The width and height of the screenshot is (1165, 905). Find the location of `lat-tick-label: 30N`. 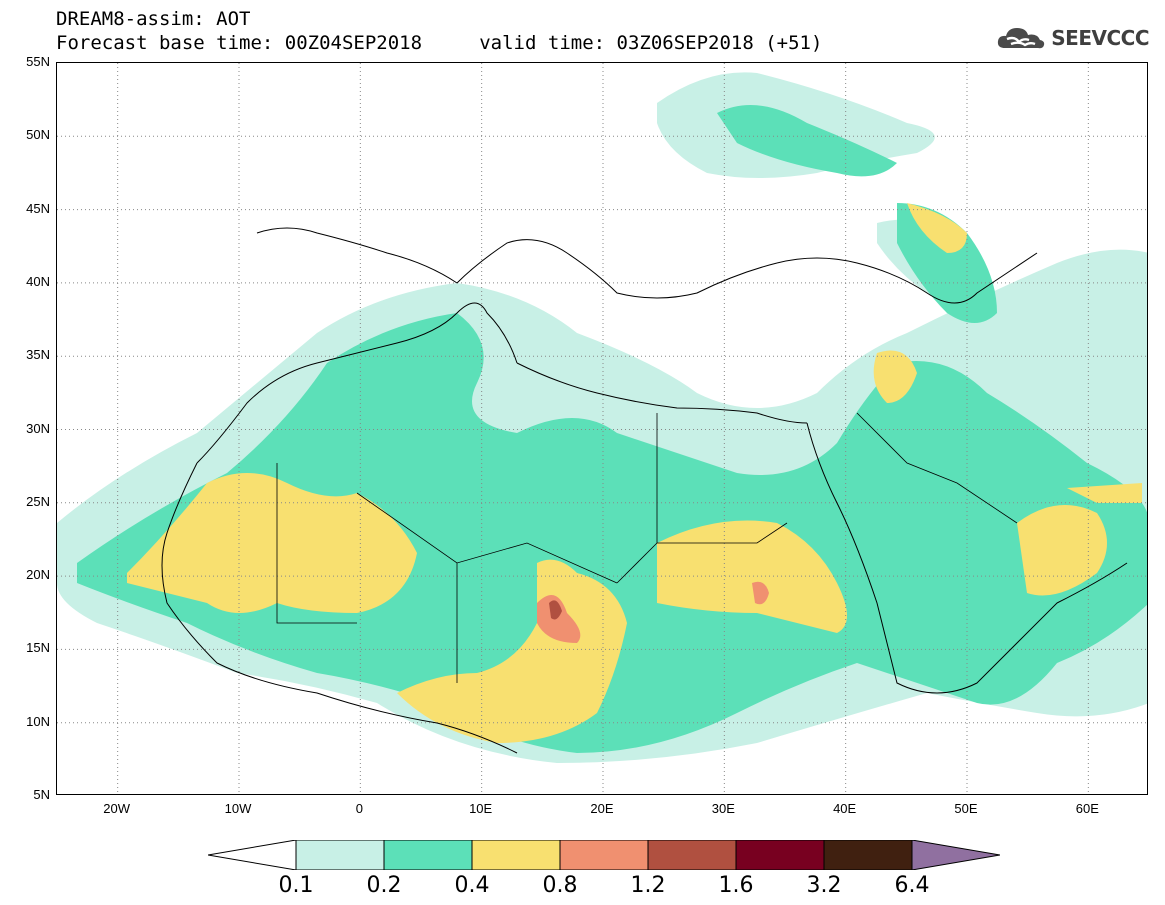

lat-tick-label: 30N is located at coordinates (38, 428).